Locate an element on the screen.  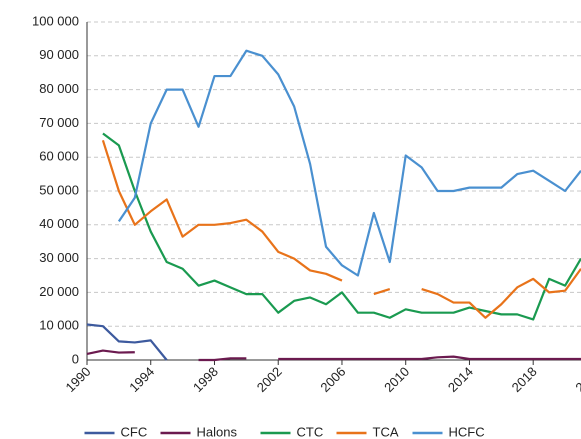
x-tick-label: 1998 is located at coordinates (205, 379).